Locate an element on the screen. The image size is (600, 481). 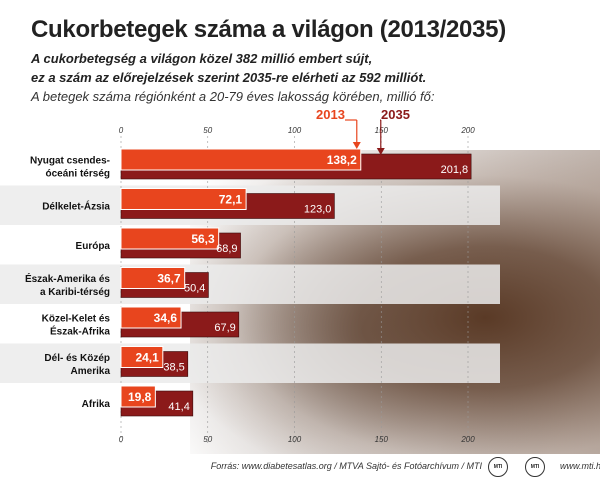
data-label-2035: 201,8 is located at coordinates (455, 170).